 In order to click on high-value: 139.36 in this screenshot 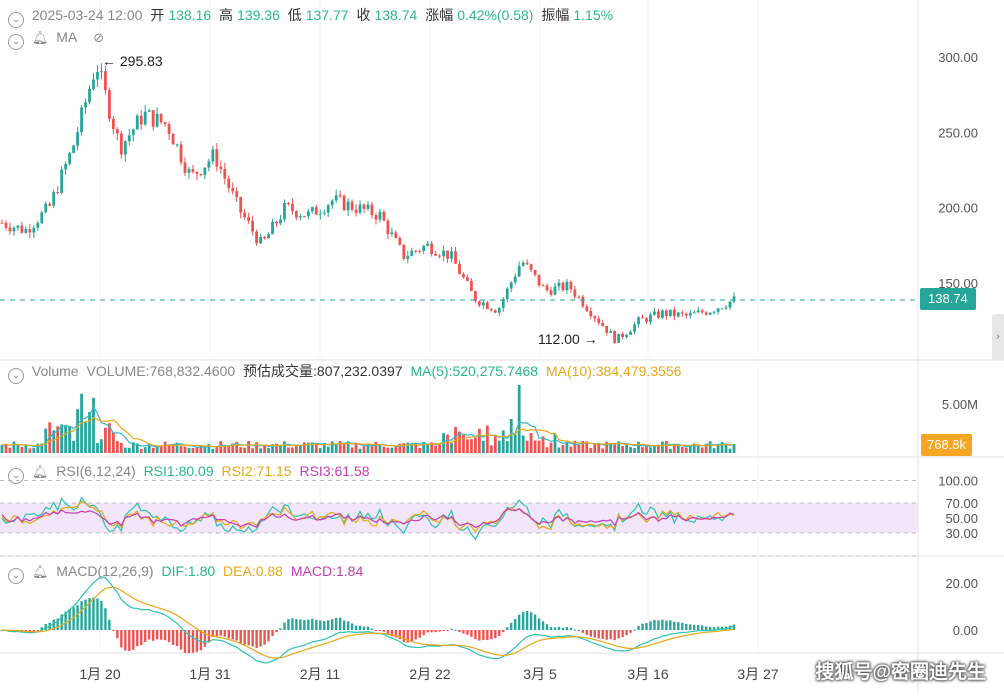, I will do `click(258, 15)`.